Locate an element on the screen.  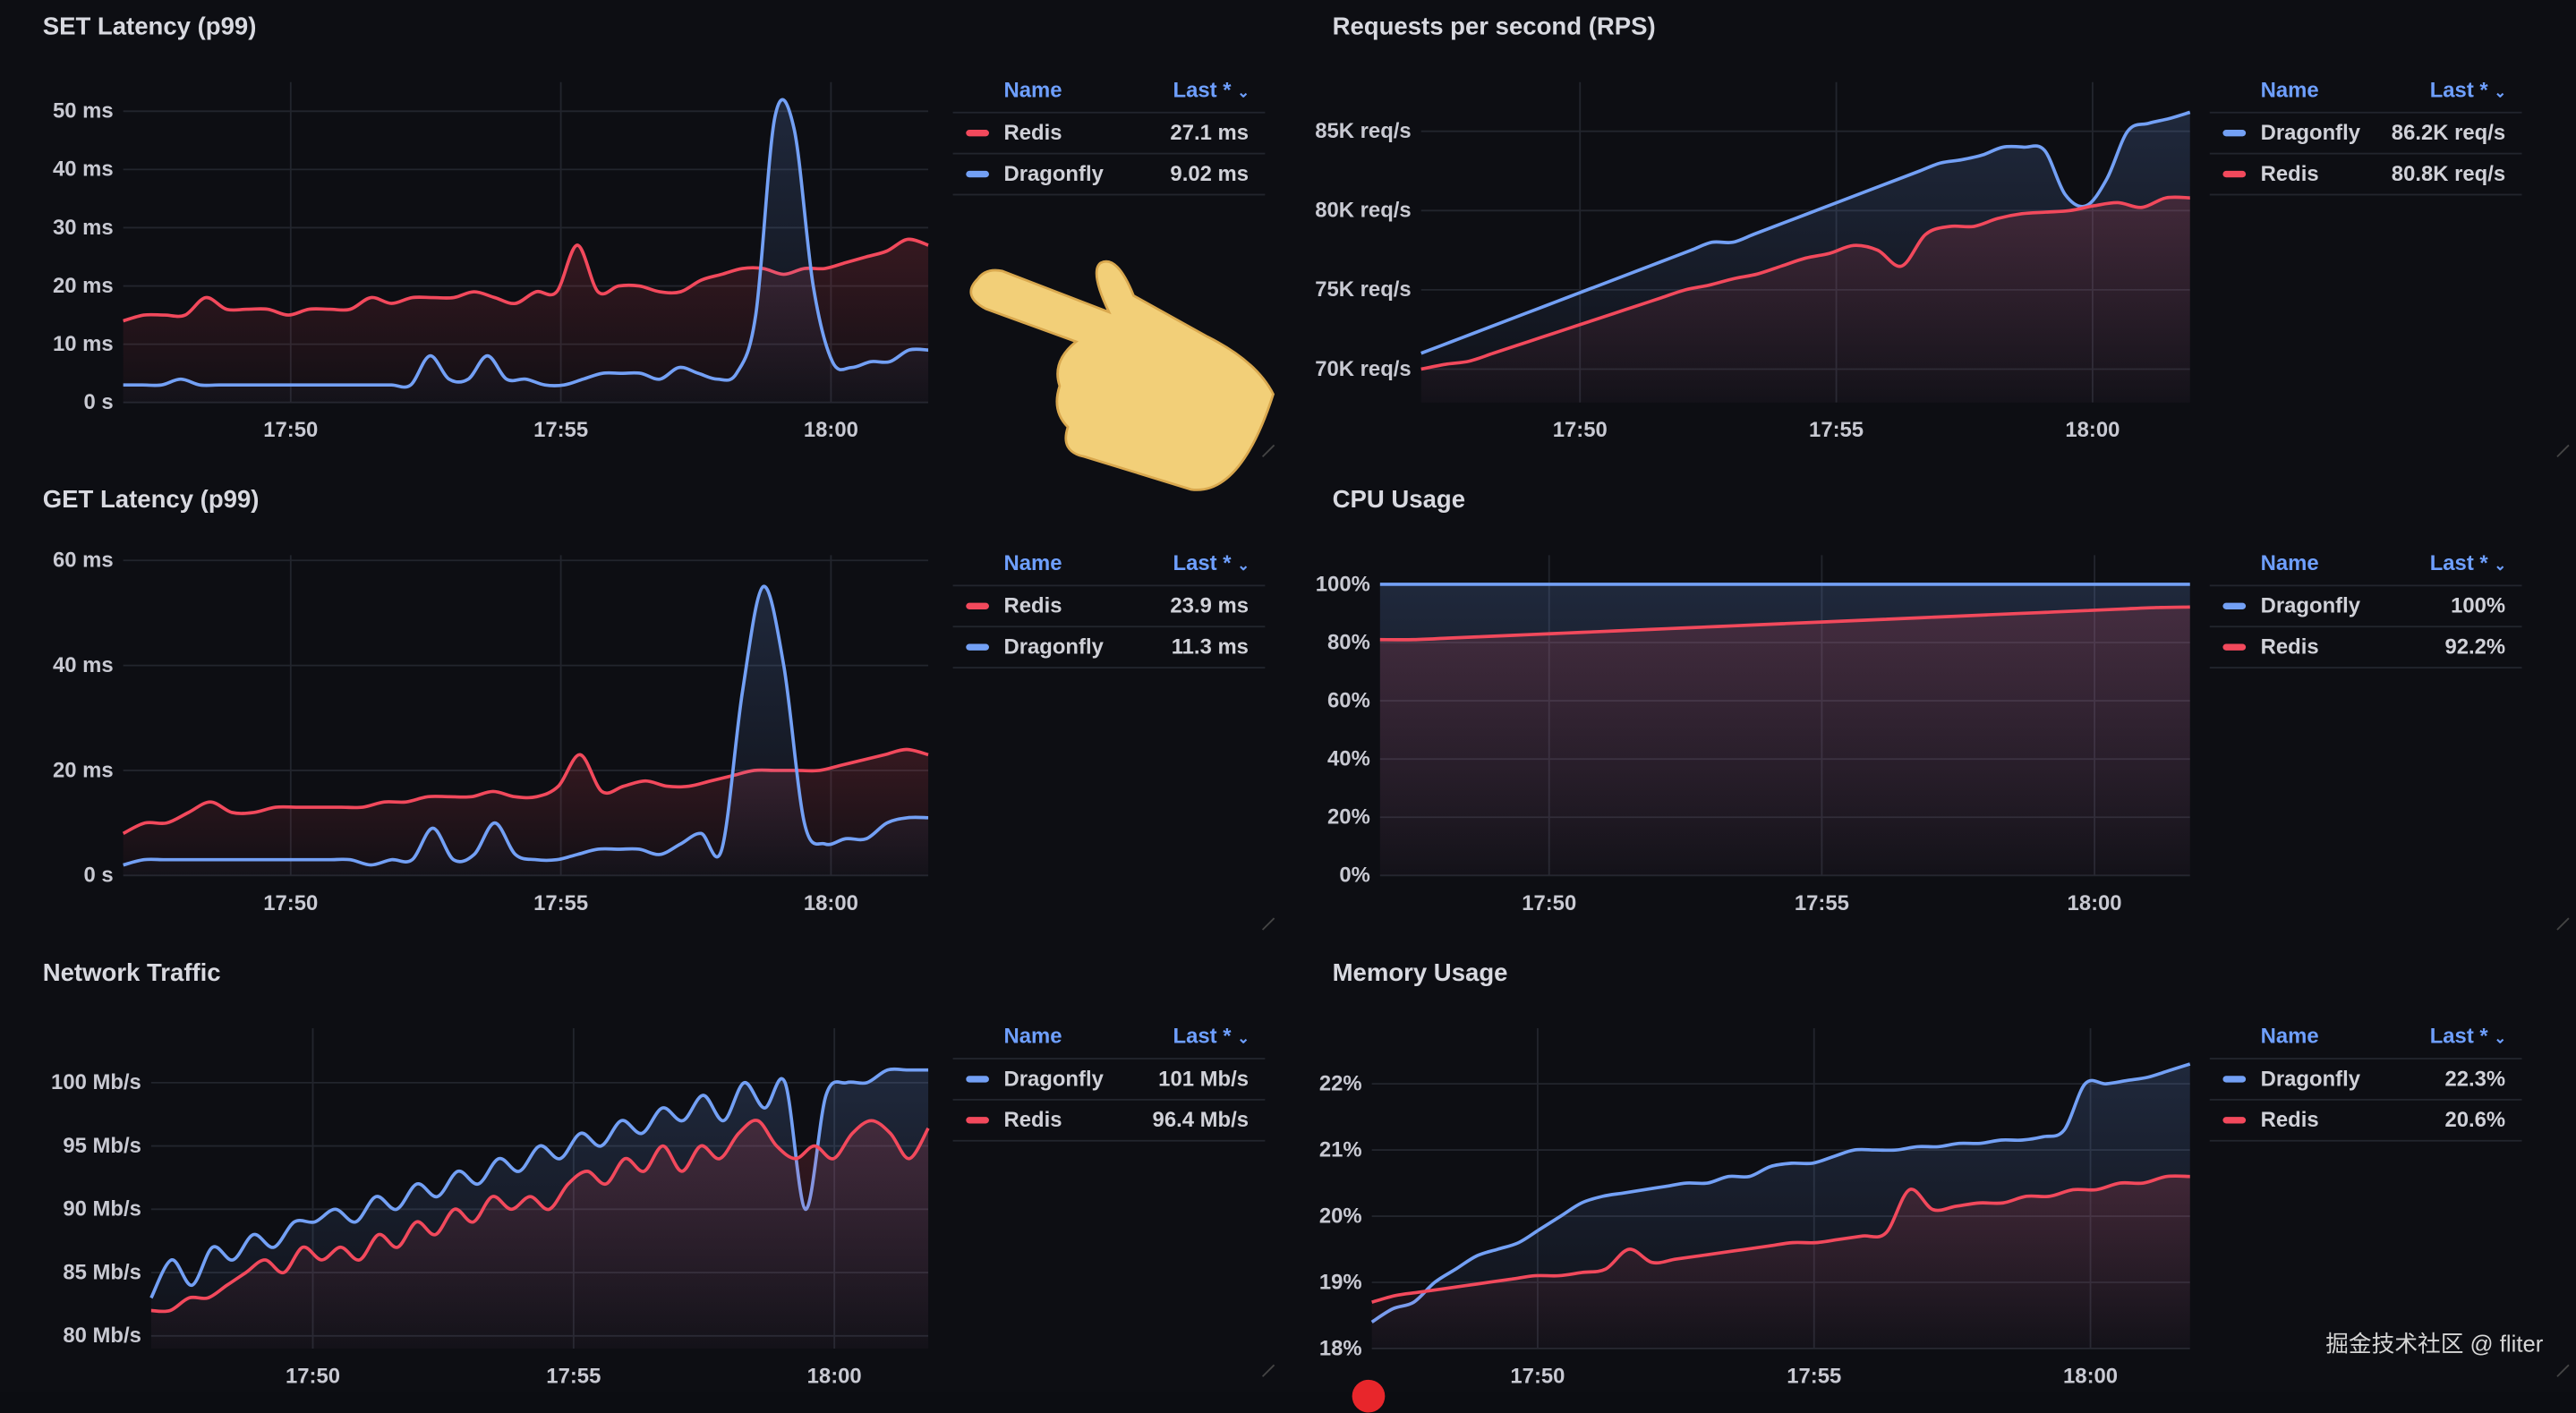
y-tick-label: 85 Mb/s is located at coordinates (102, 1272).